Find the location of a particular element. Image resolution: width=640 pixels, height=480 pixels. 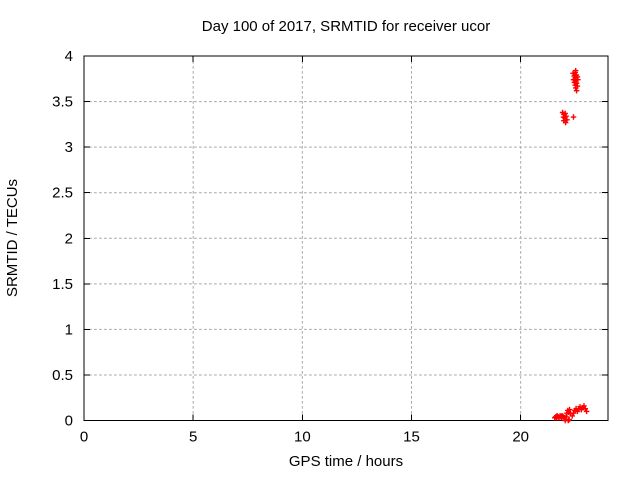

y-axis-label: SRMTID / TECUs is located at coordinates (12, 238).